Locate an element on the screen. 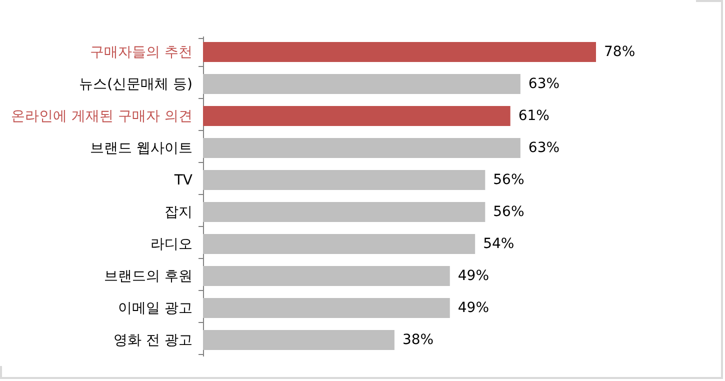 The image size is (725, 381). y-tick-label: 뉴스(신문매체 등) is located at coordinates (135, 84).